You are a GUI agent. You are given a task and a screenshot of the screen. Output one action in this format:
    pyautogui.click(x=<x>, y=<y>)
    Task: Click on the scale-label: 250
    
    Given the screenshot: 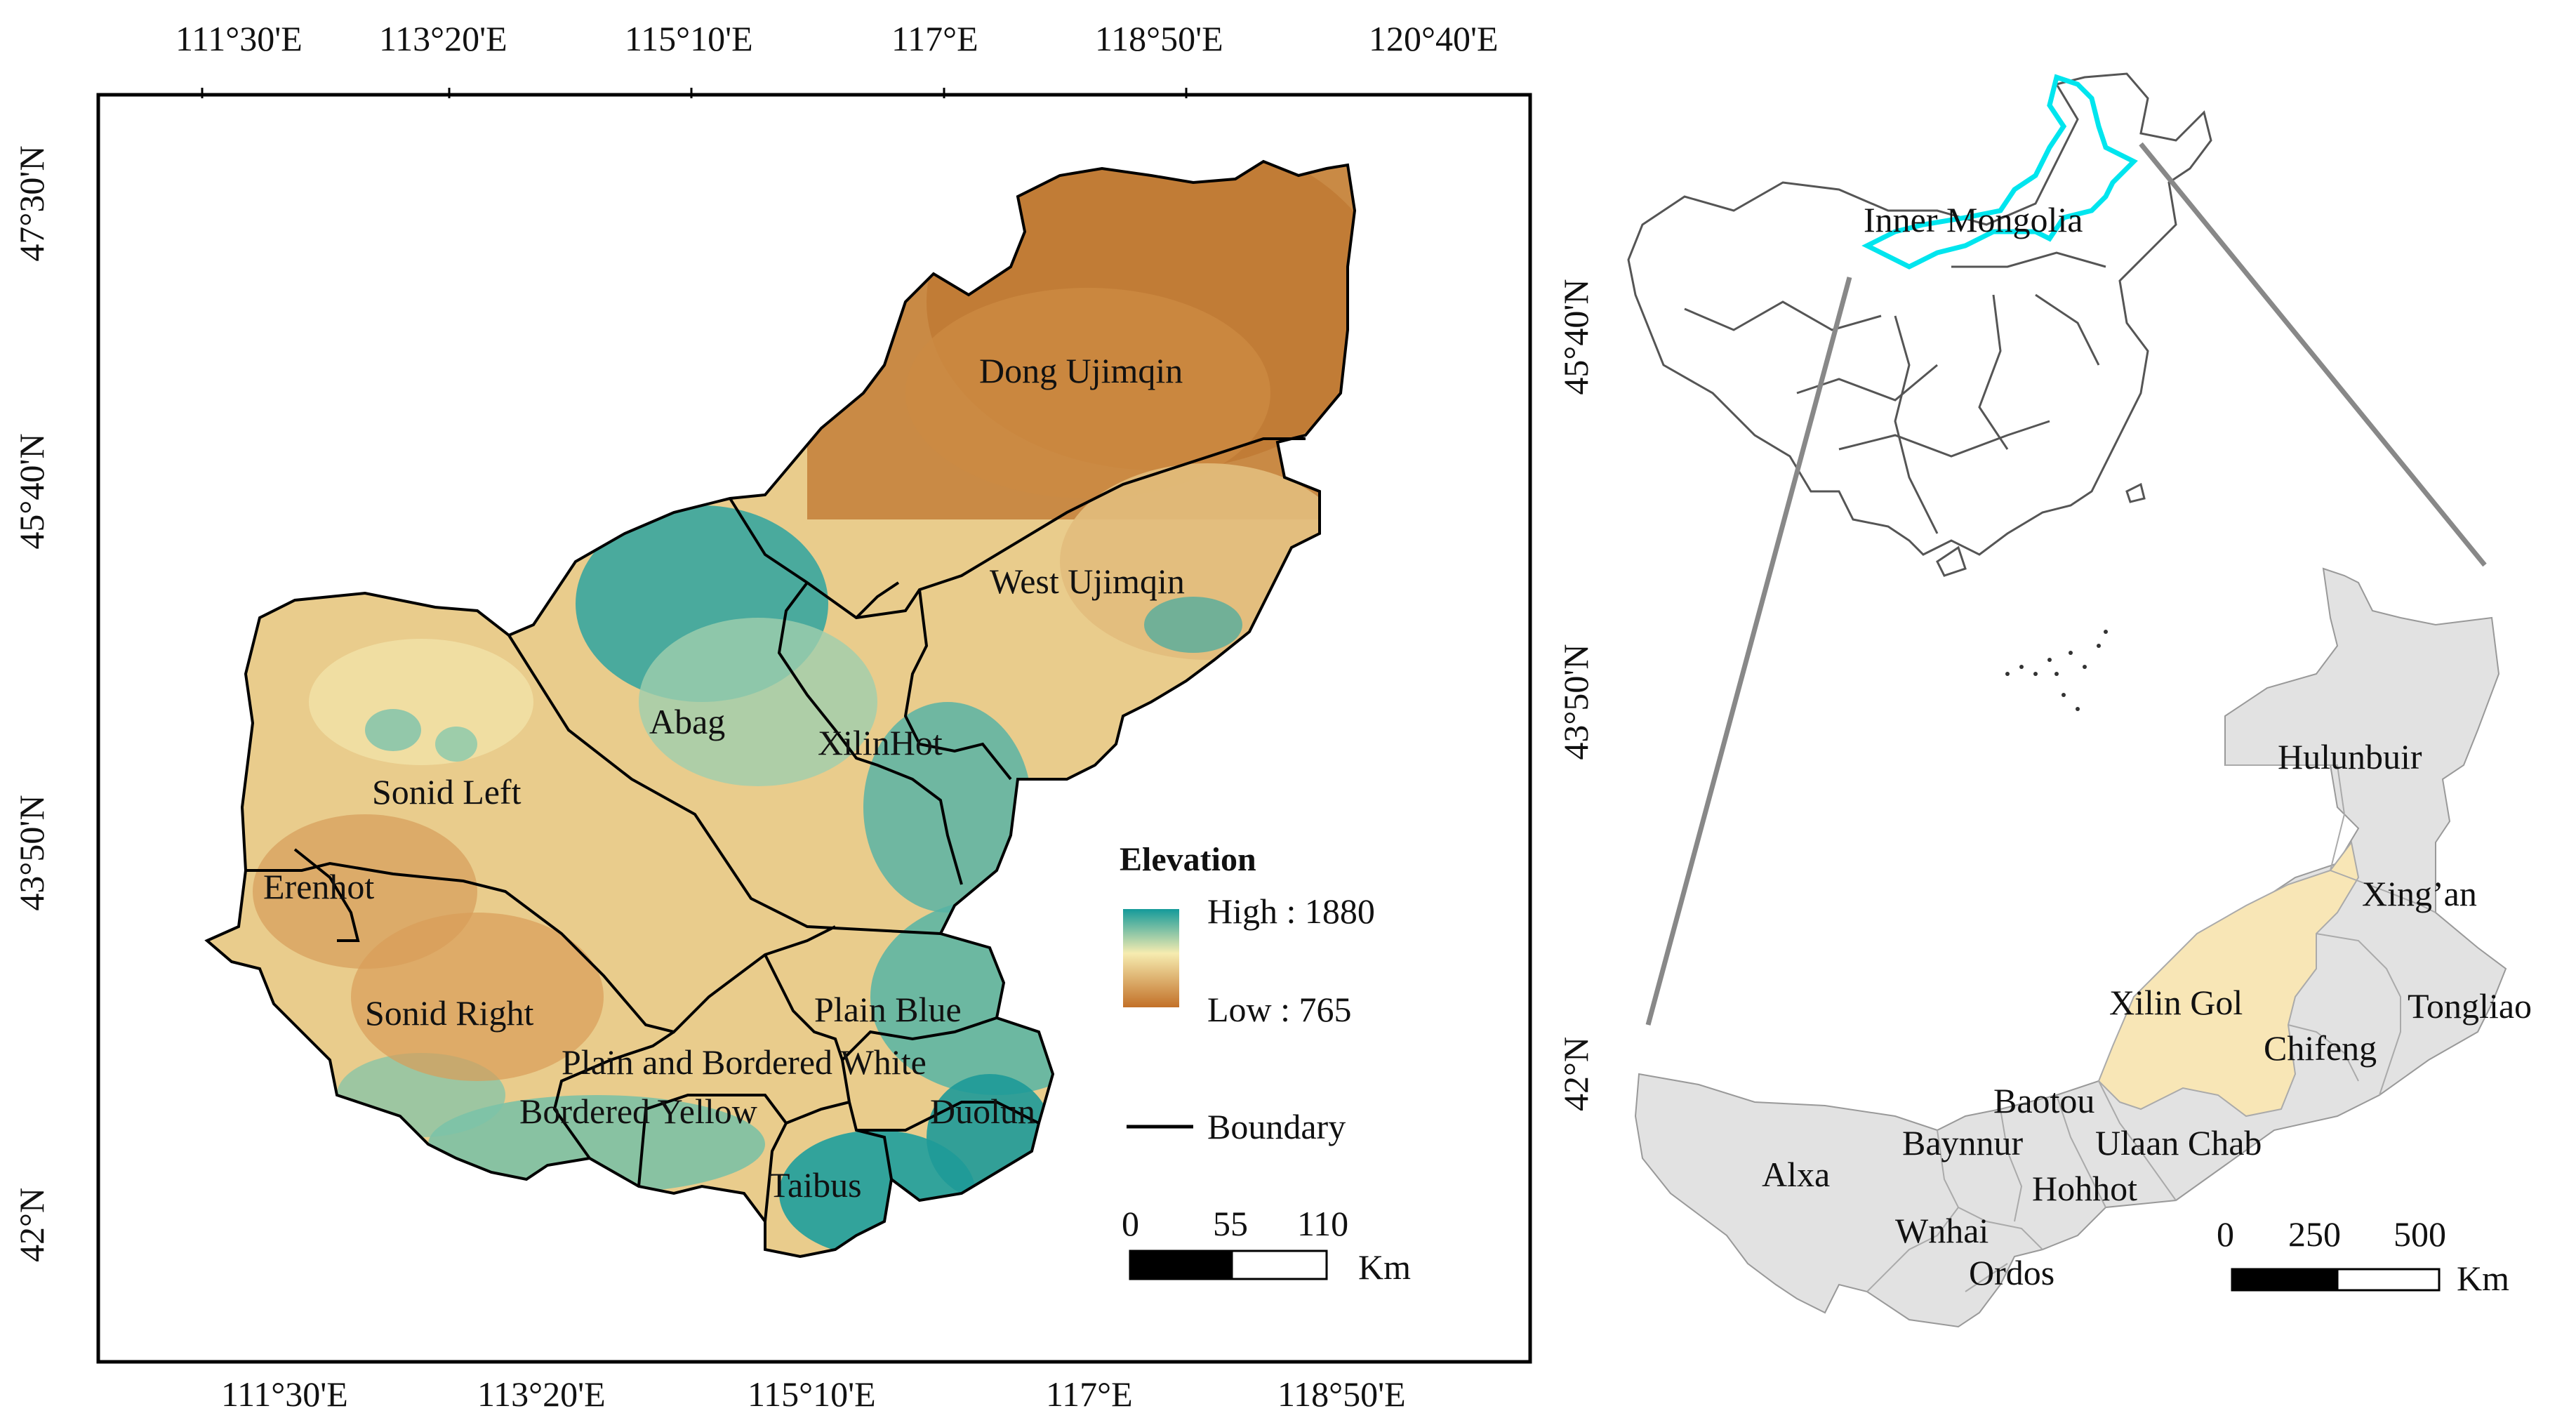 What is the action you would take?
    pyautogui.click(x=2315, y=1234)
    